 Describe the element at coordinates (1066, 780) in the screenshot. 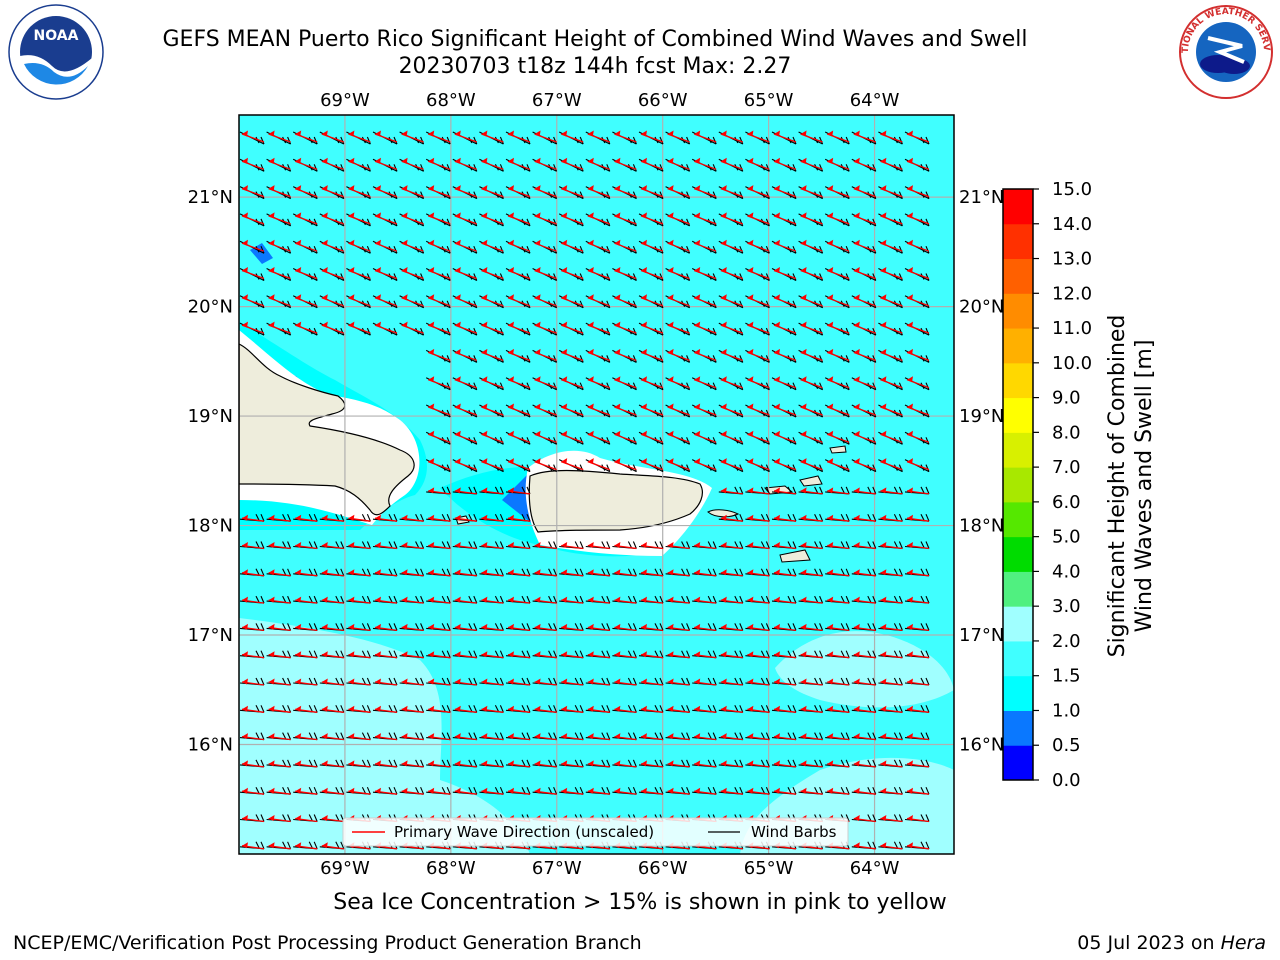

I see `colorbar-tick-label: 0.0` at that location.